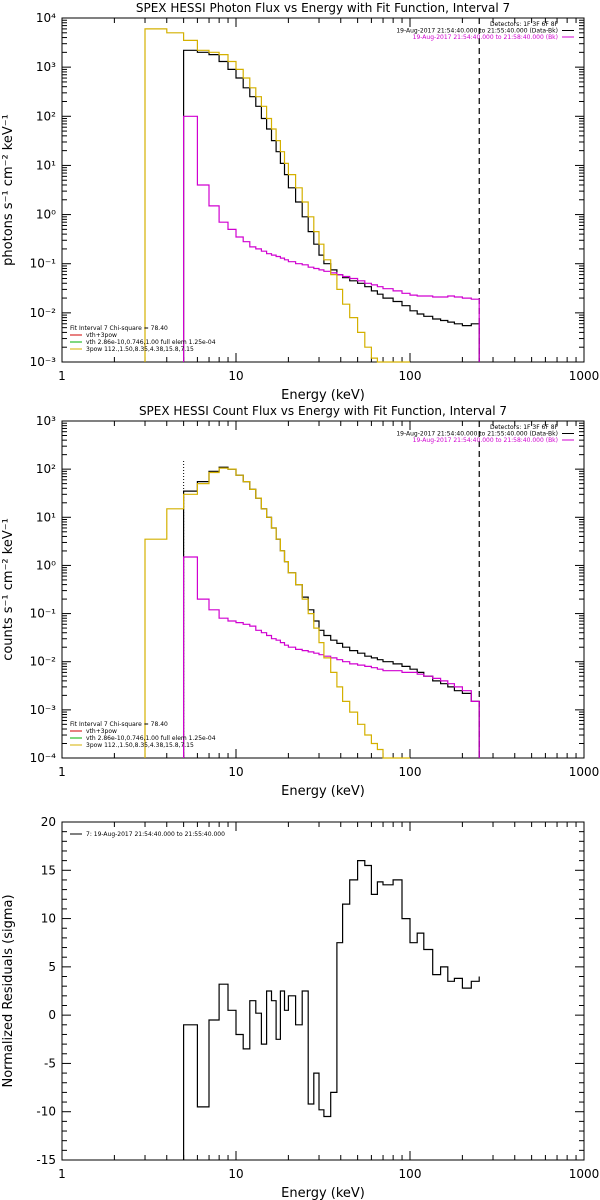 The width and height of the screenshot is (600, 1200). I want to click on y-tick-label: 10⁴, so click(46, 18).